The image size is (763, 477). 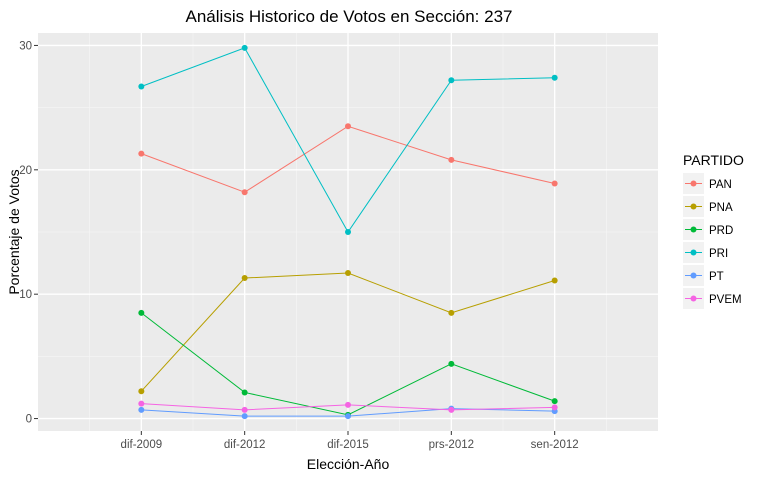 I want to click on x-axis-ticks: dif-2009 dif-2012 dif-2015 prs-2012 sen-2012, so click(x=350, y=441).